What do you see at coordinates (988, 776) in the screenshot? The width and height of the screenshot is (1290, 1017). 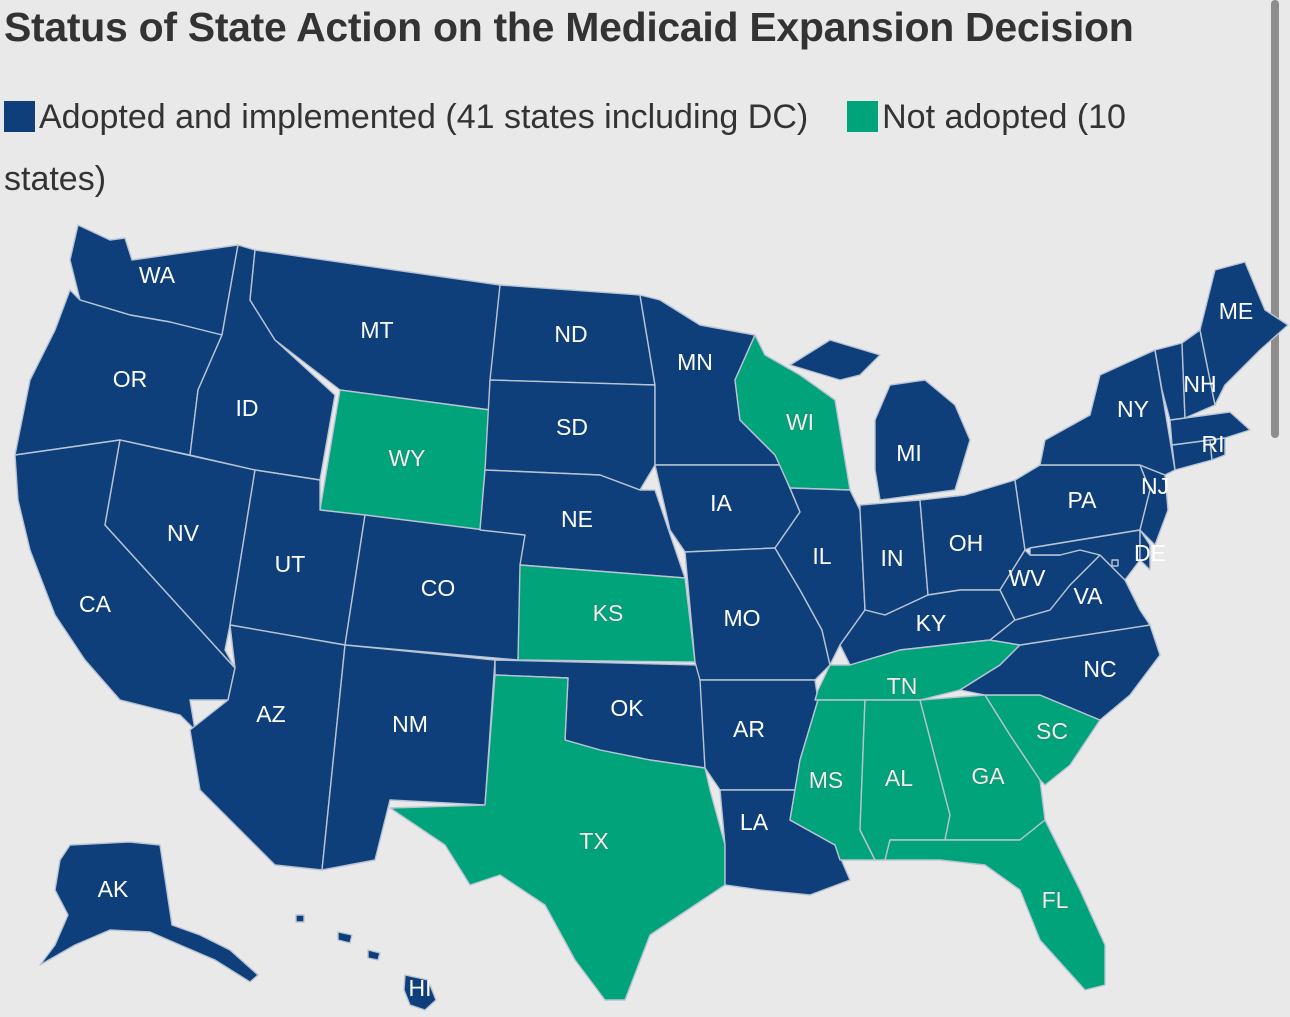 I see `label-GA: GA` at bounding box center [988, 776].